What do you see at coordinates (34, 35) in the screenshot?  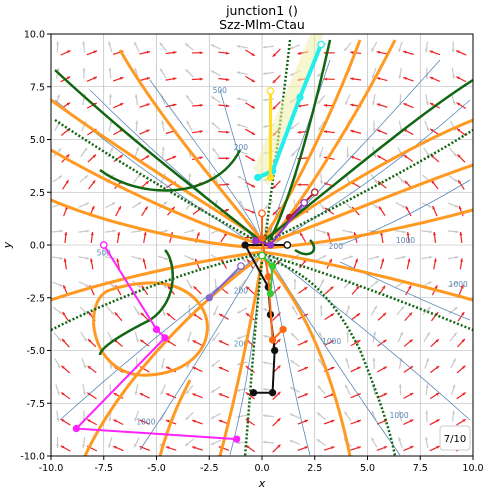 I see `y-tick-label: 10.0` at bounding box center [34, 35].